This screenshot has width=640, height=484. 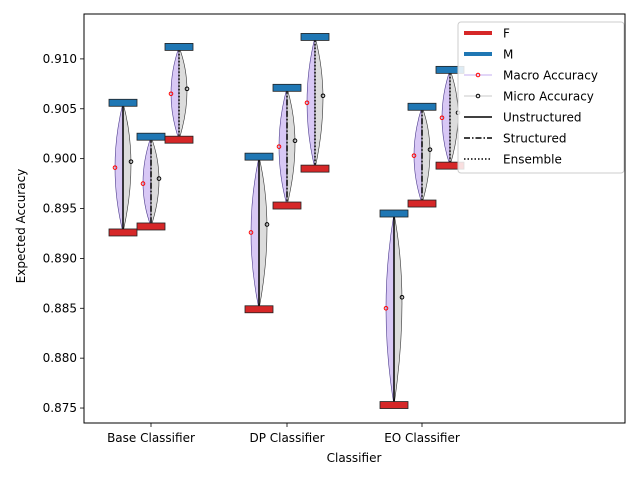 I want to click on legend-label: Macro Accuracy, so click(x=550, y=76).